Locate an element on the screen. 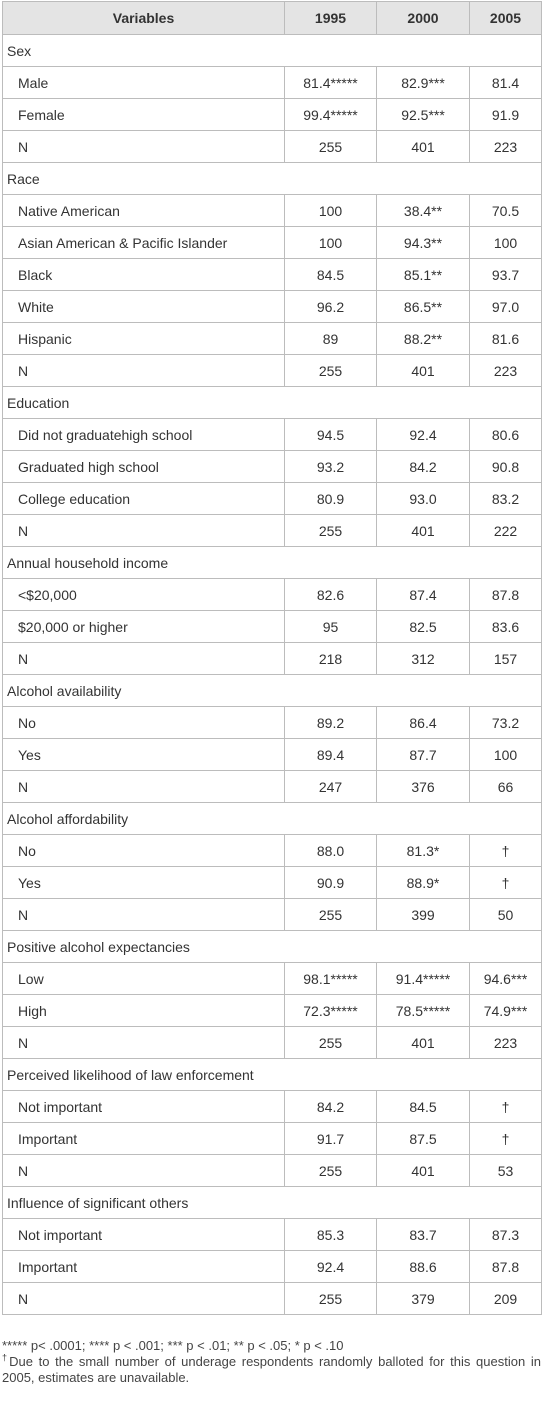  data-row: No 88.0 81.3* † is located at coordinates (272, 850).